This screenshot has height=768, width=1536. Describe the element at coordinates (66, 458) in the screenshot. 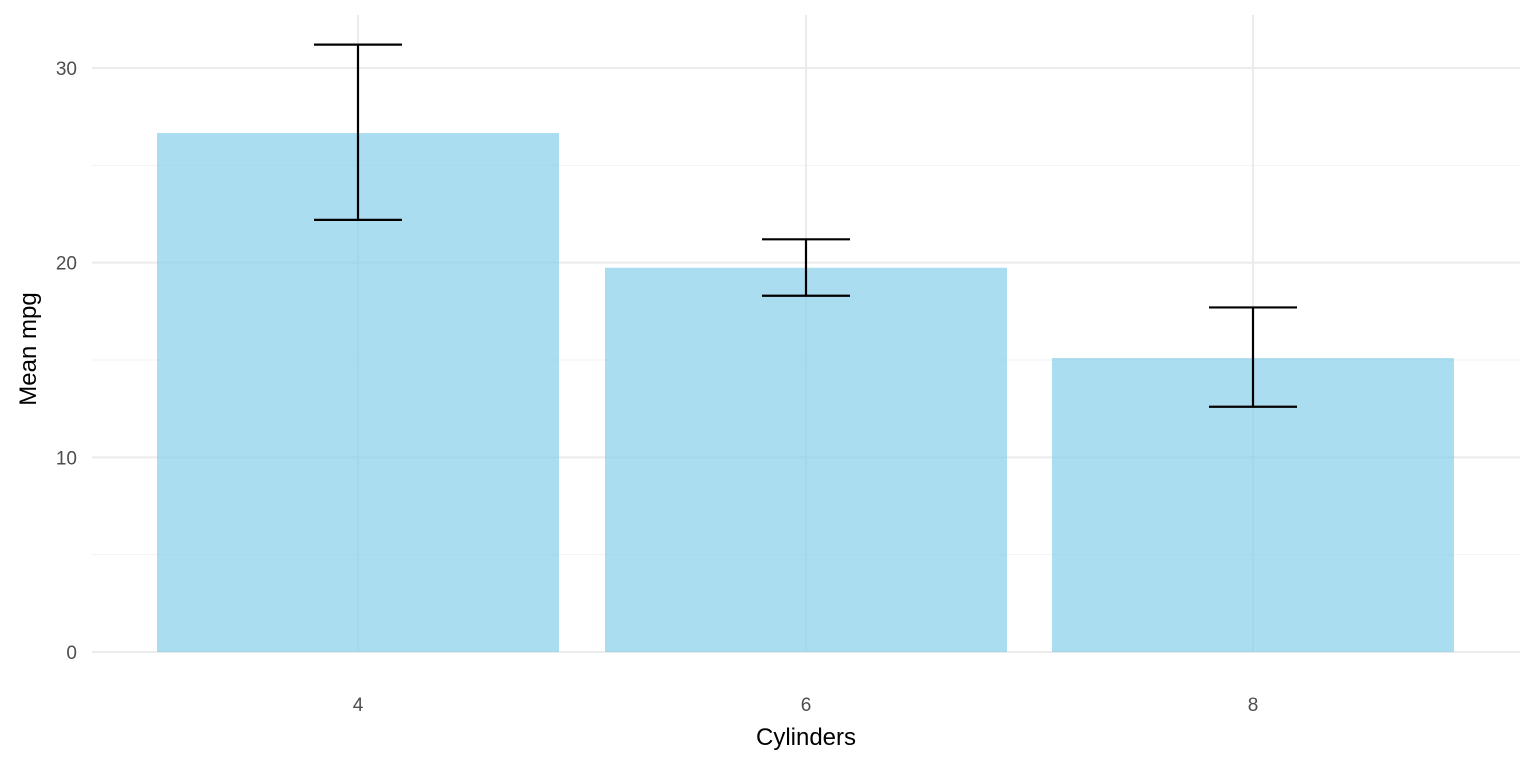

I see `y-tick-label-10: 10` at that location.